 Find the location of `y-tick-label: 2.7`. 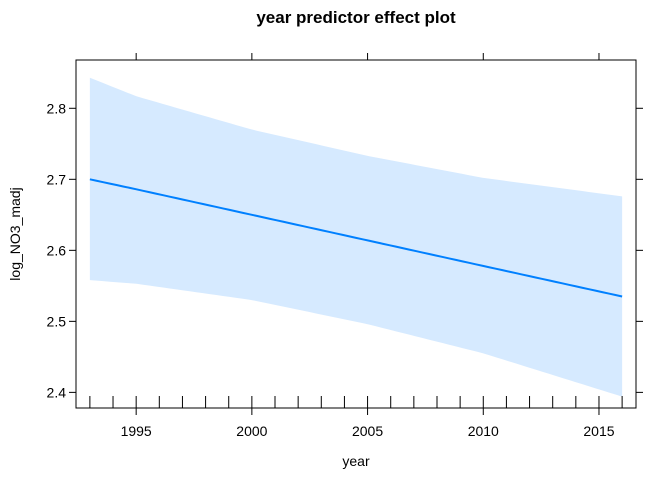

y-tick-label: 2.7 is located at coordinates (57, 179).